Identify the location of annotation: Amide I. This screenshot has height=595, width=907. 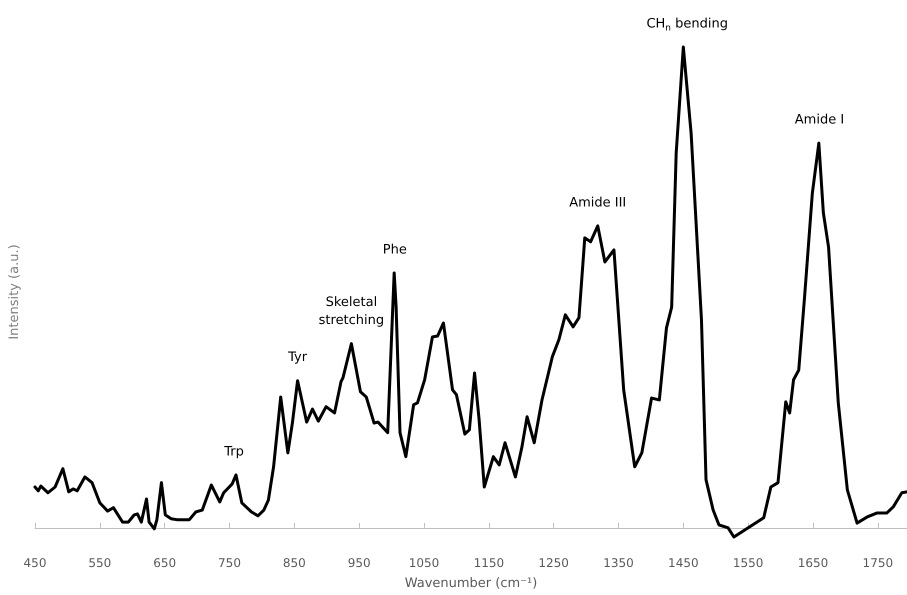
(819, 120).